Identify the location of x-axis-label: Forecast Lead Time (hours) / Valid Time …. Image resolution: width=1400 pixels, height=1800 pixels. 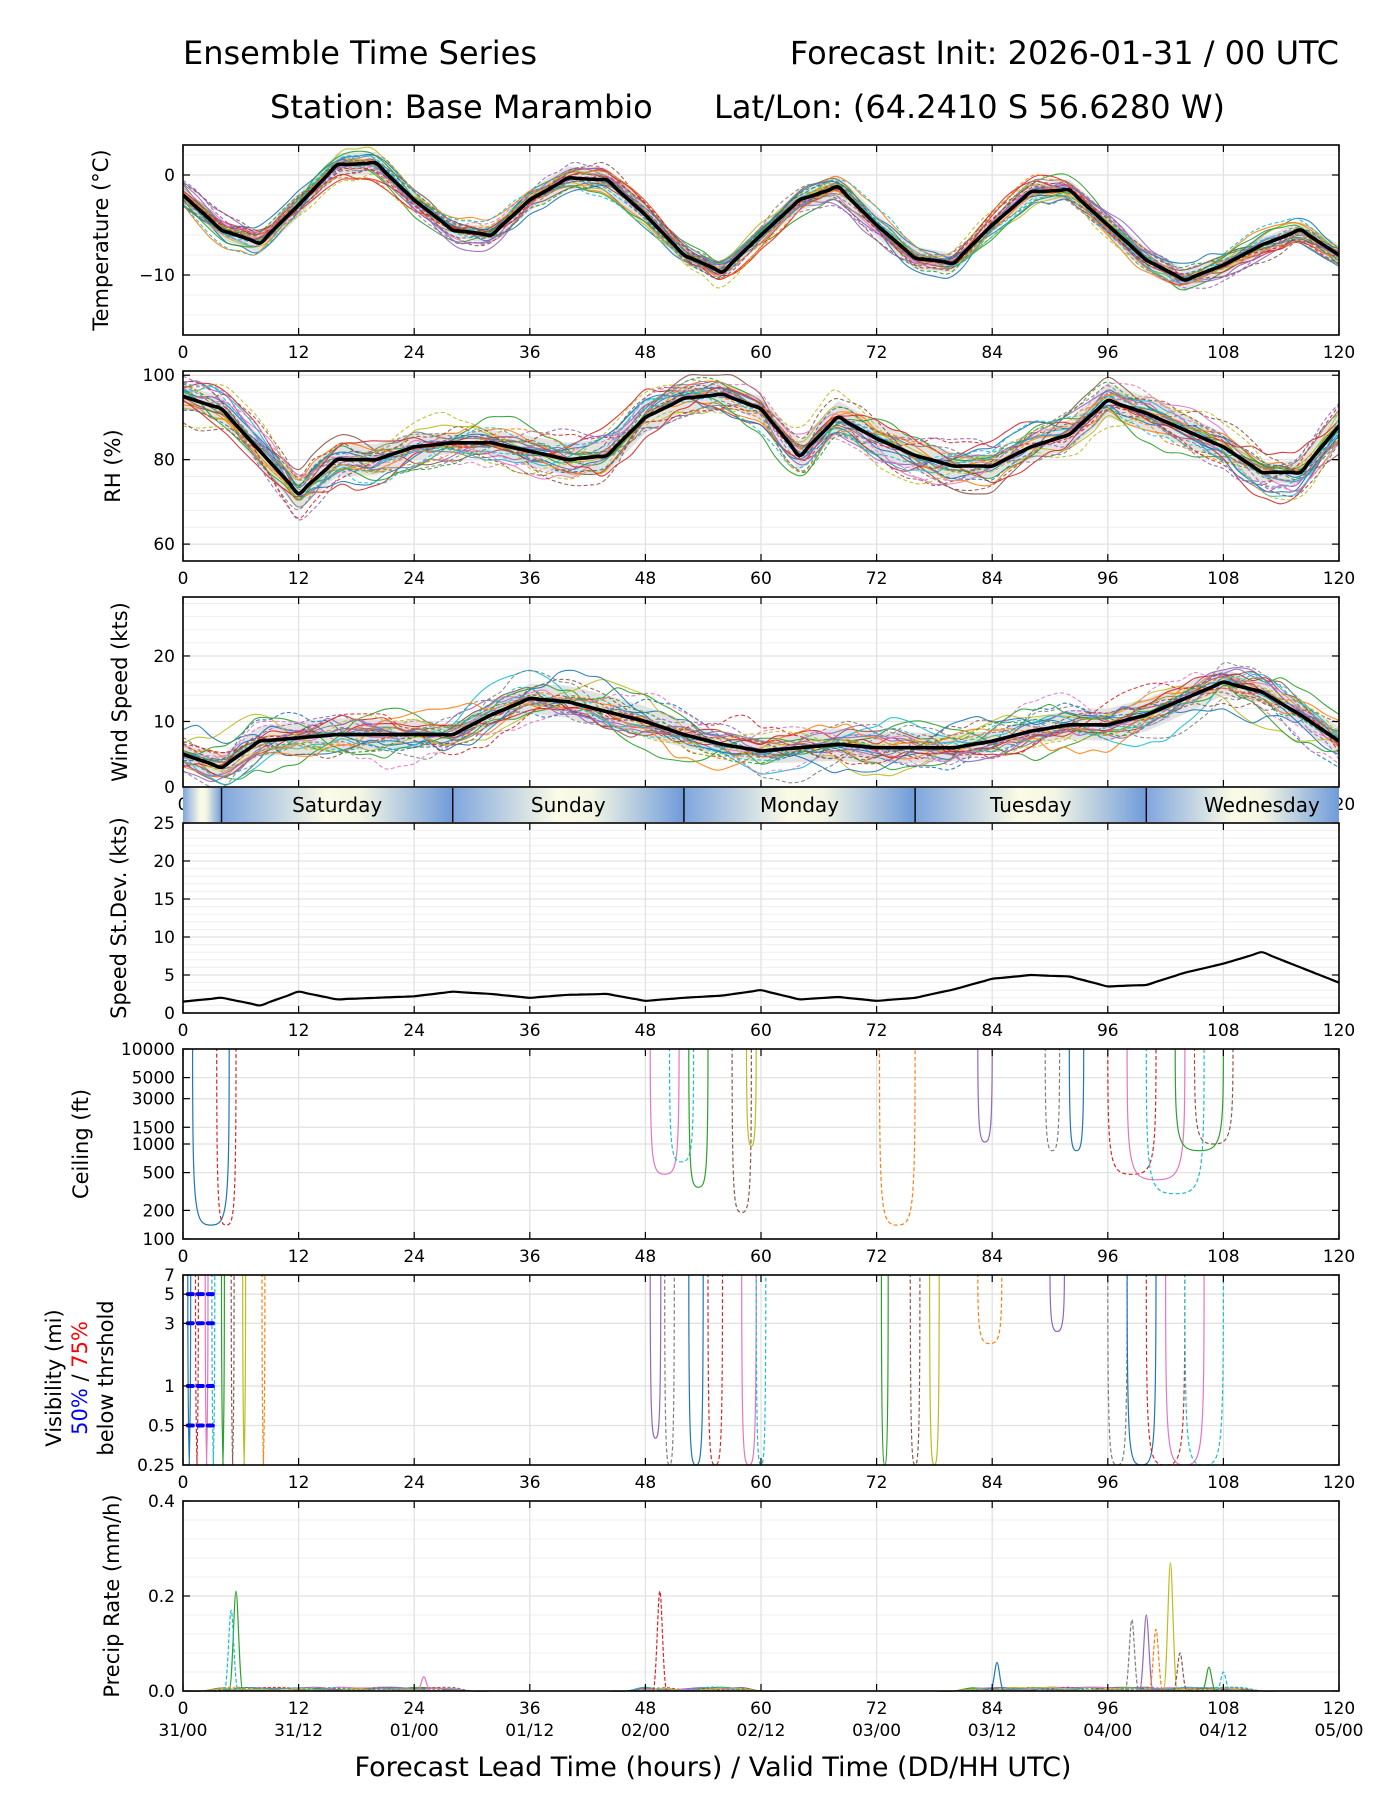
(713, 1767).